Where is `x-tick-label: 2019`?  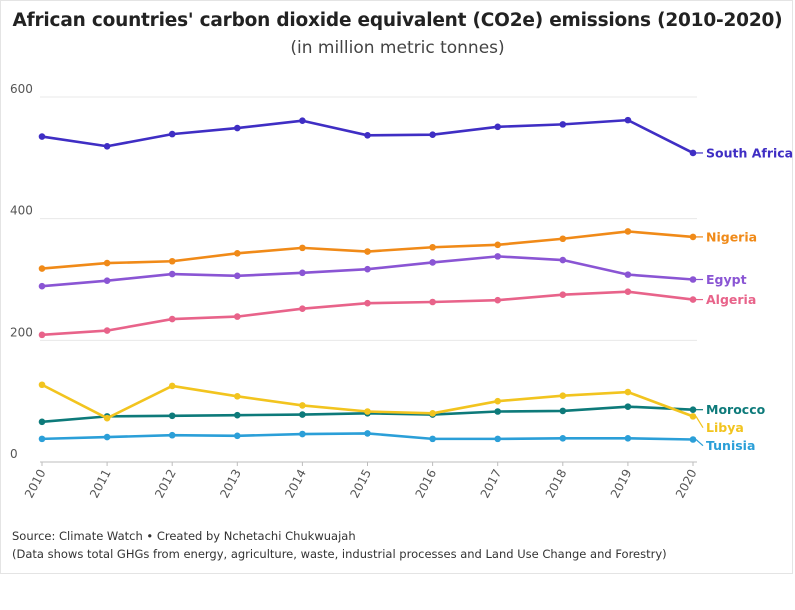 x-tick-label: 2019 is located at coordinates (621, 484).